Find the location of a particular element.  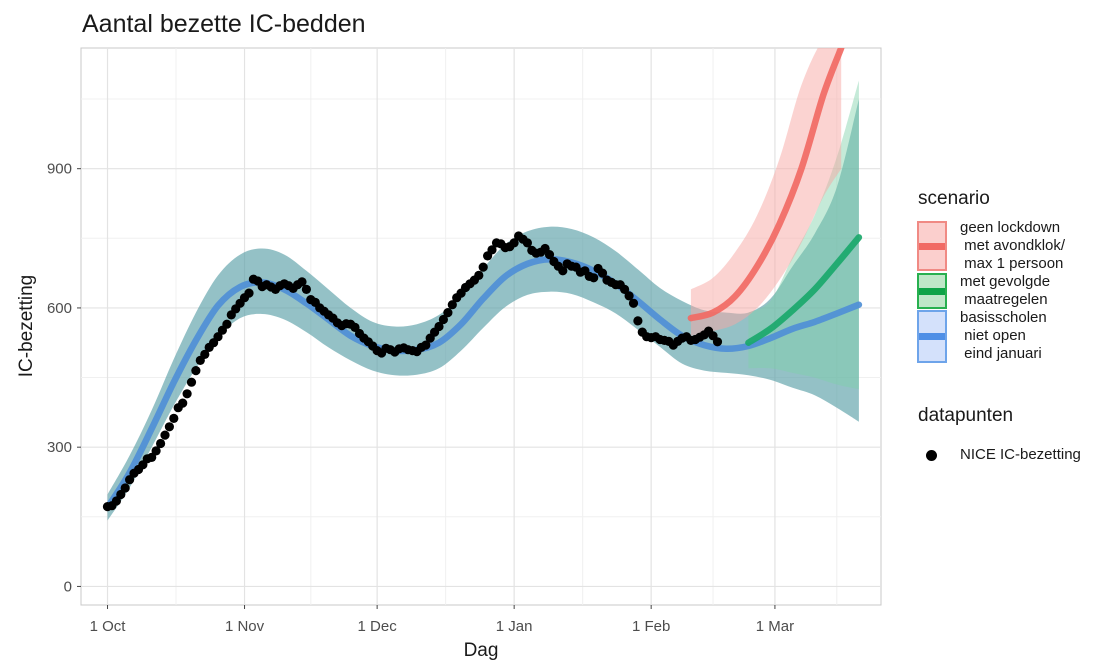

y-tick-label: 900 is located at coordinates (59, 169).